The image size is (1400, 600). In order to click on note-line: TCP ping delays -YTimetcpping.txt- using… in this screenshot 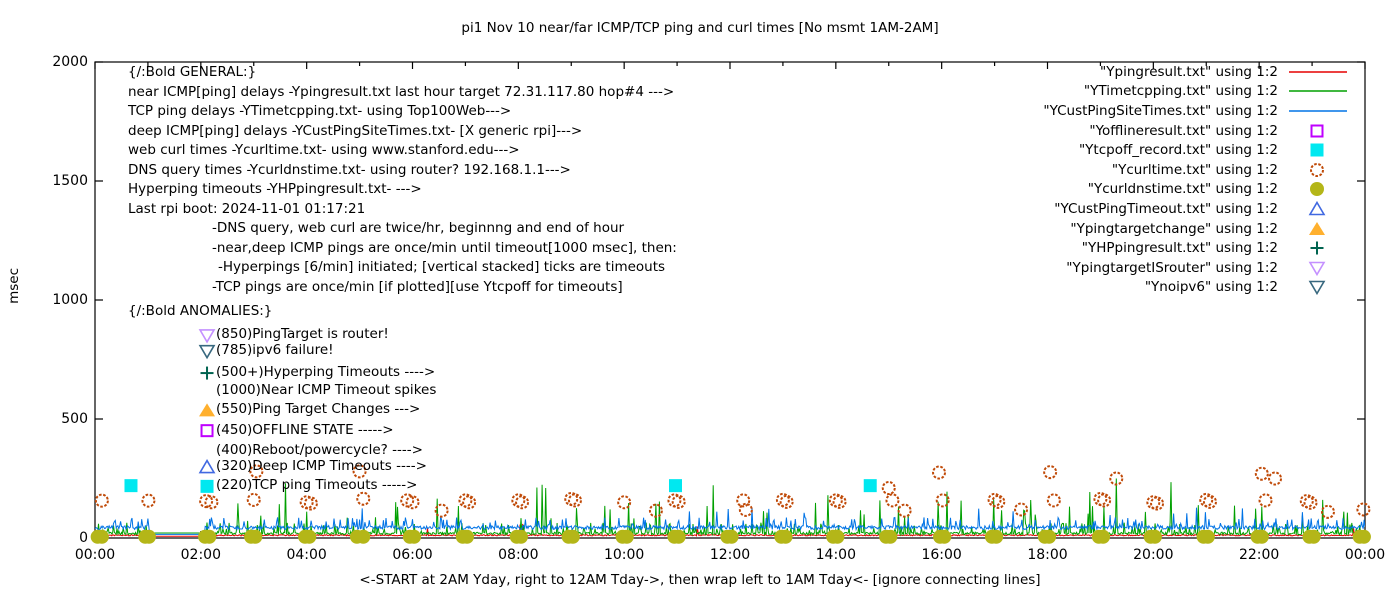, I will do `click(320, 111)`.